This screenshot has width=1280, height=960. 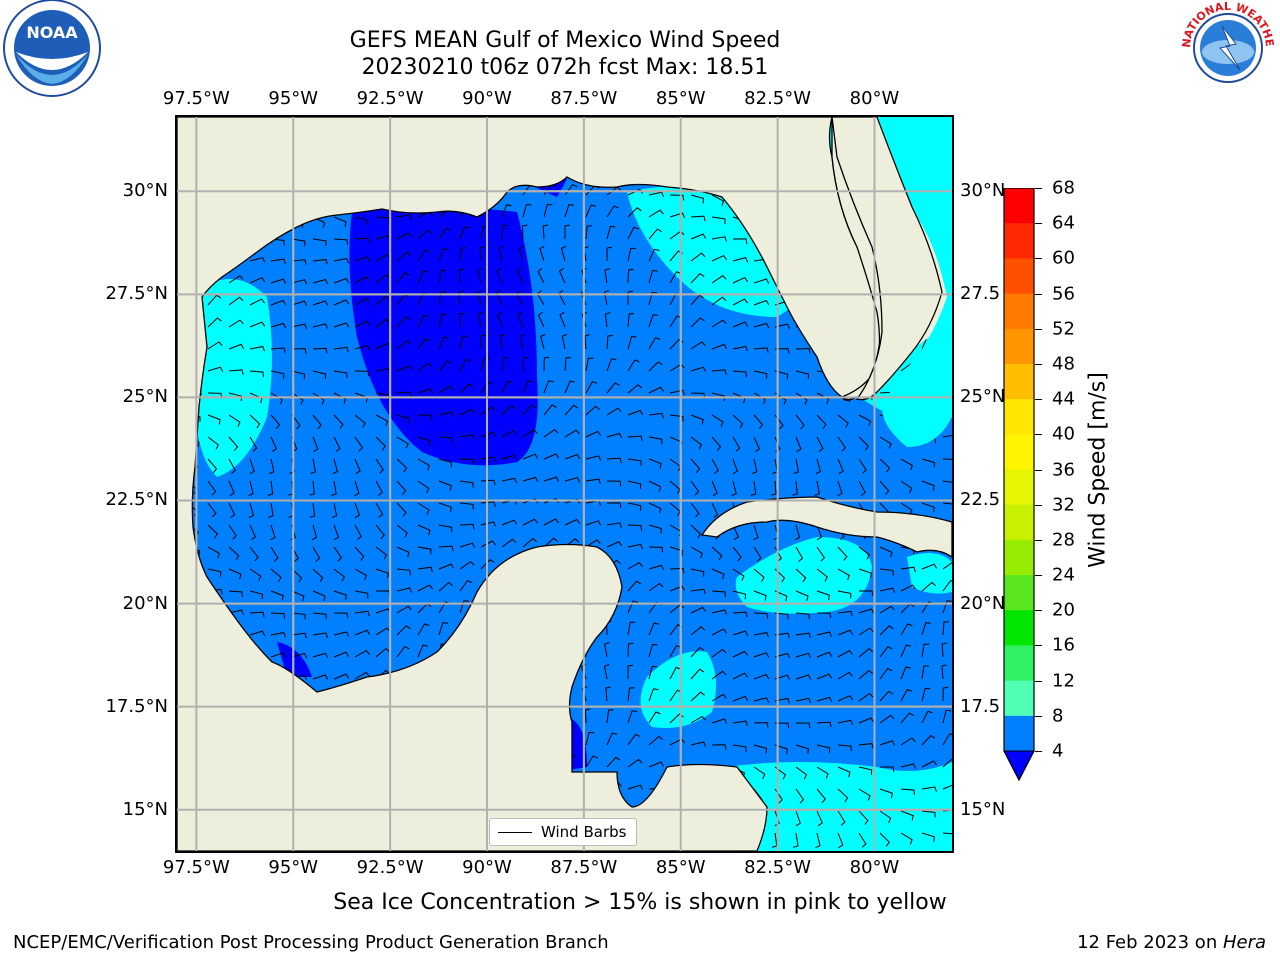 I want to click on lat-tick-label-left: 17.5°N, so click(x=136, y=706).